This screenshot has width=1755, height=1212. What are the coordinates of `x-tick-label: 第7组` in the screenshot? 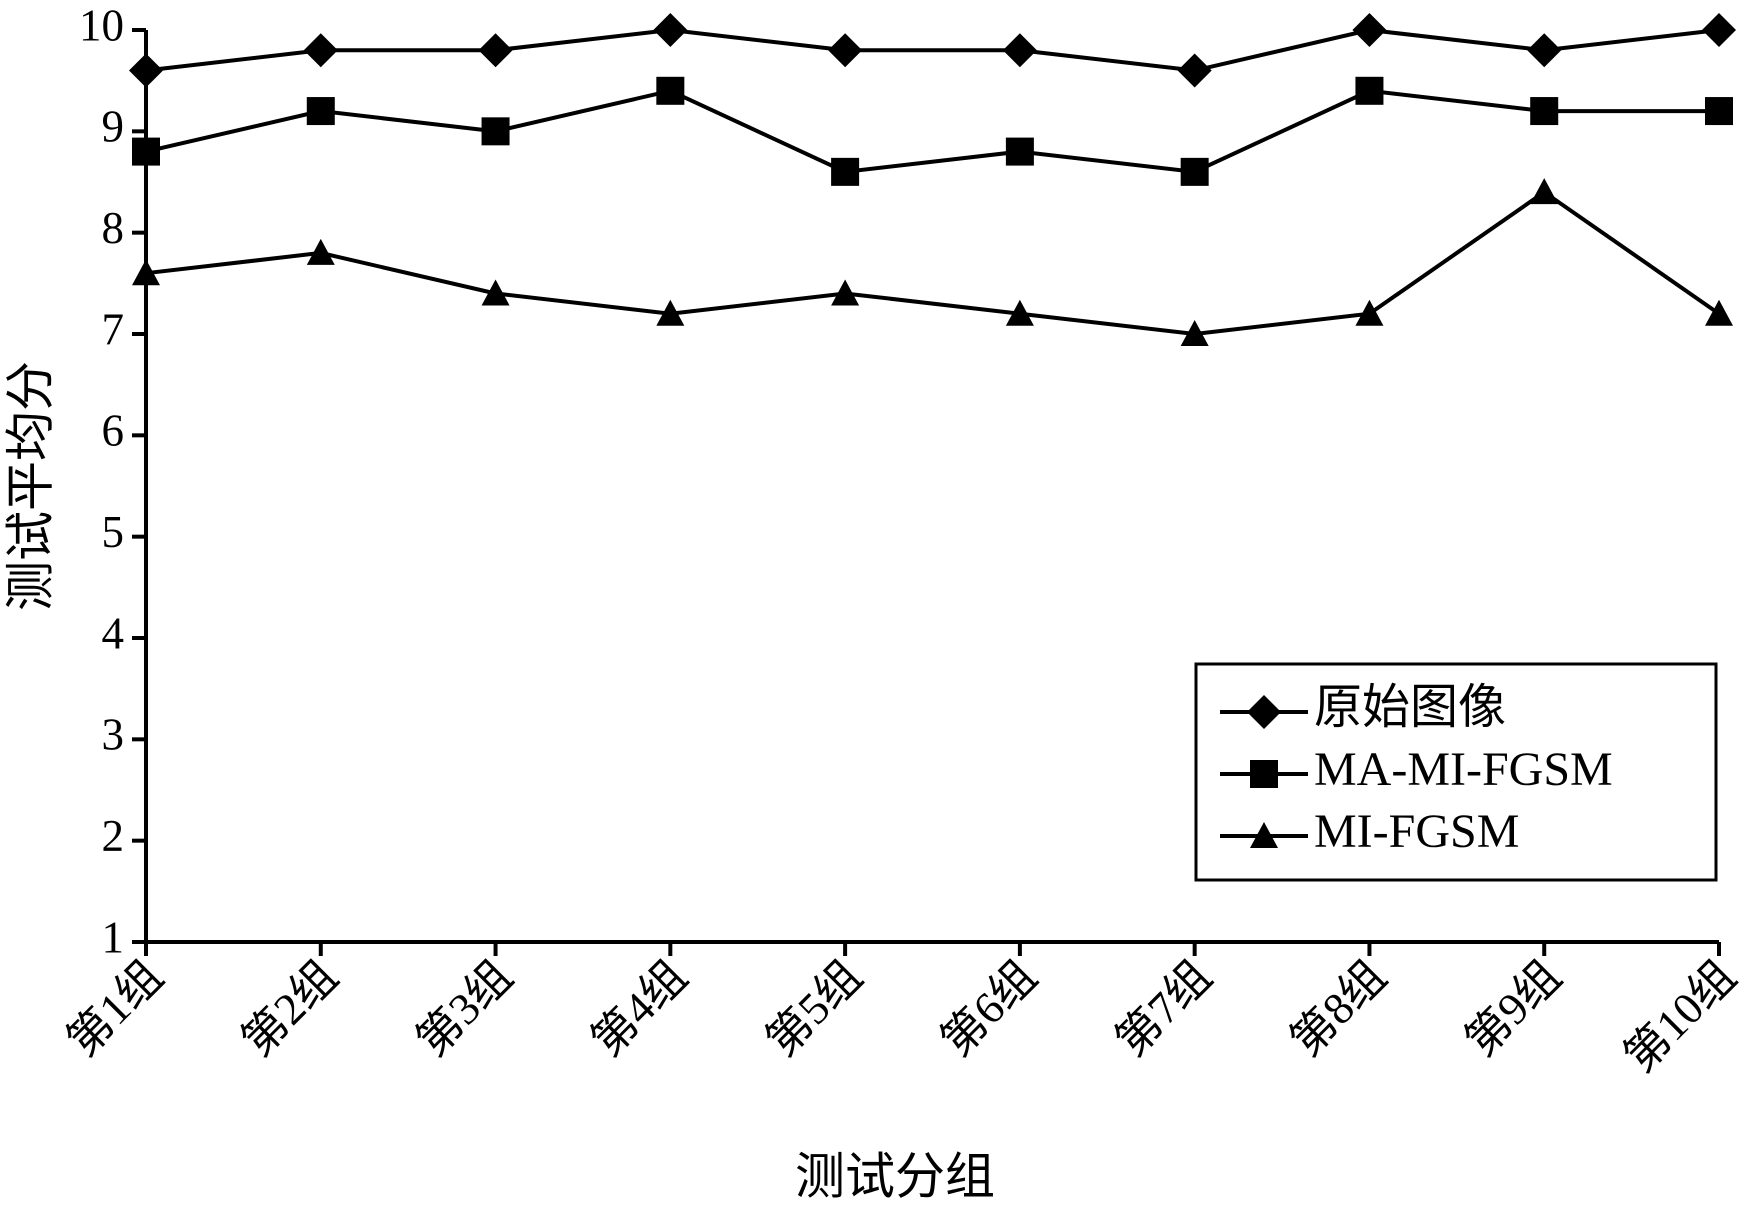 It's located at (1163, 1008).